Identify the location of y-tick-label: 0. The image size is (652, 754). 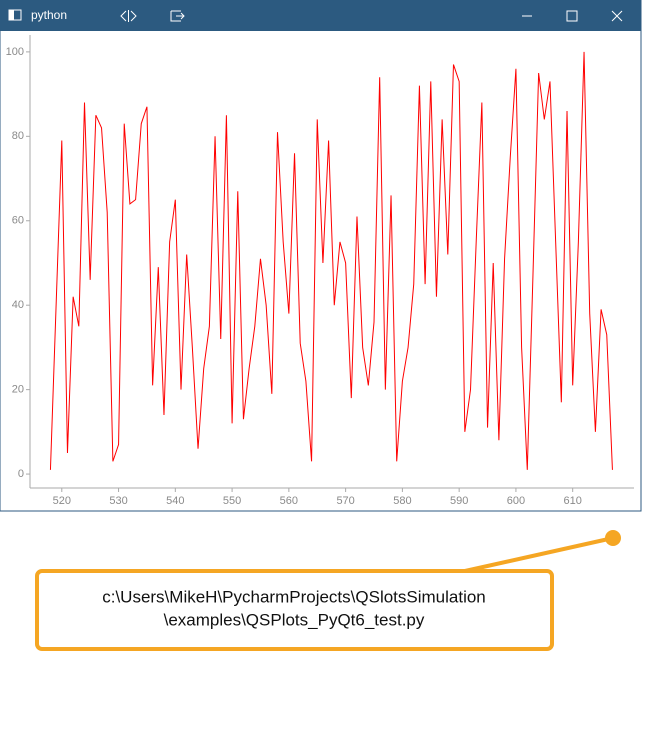
(21, 474).